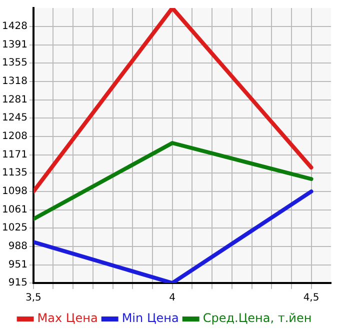  Describe the element at coordinates (15, 26) in the screenshot. I see `y-tick-label: 1428` at that location.